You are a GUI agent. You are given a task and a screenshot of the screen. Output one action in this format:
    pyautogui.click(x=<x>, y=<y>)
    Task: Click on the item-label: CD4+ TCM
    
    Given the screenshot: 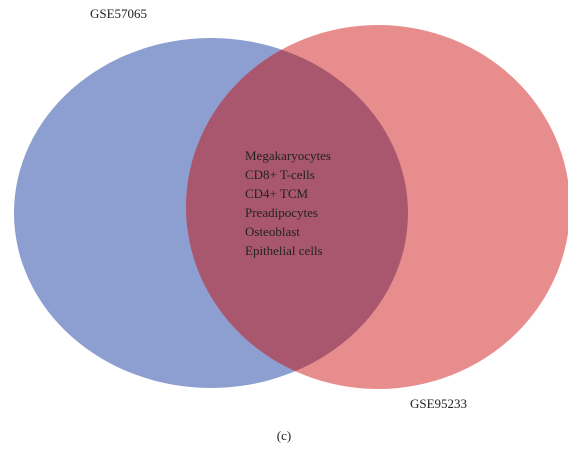 What is the action you would take?
    pyautogui.click(x=277, y=193)
    